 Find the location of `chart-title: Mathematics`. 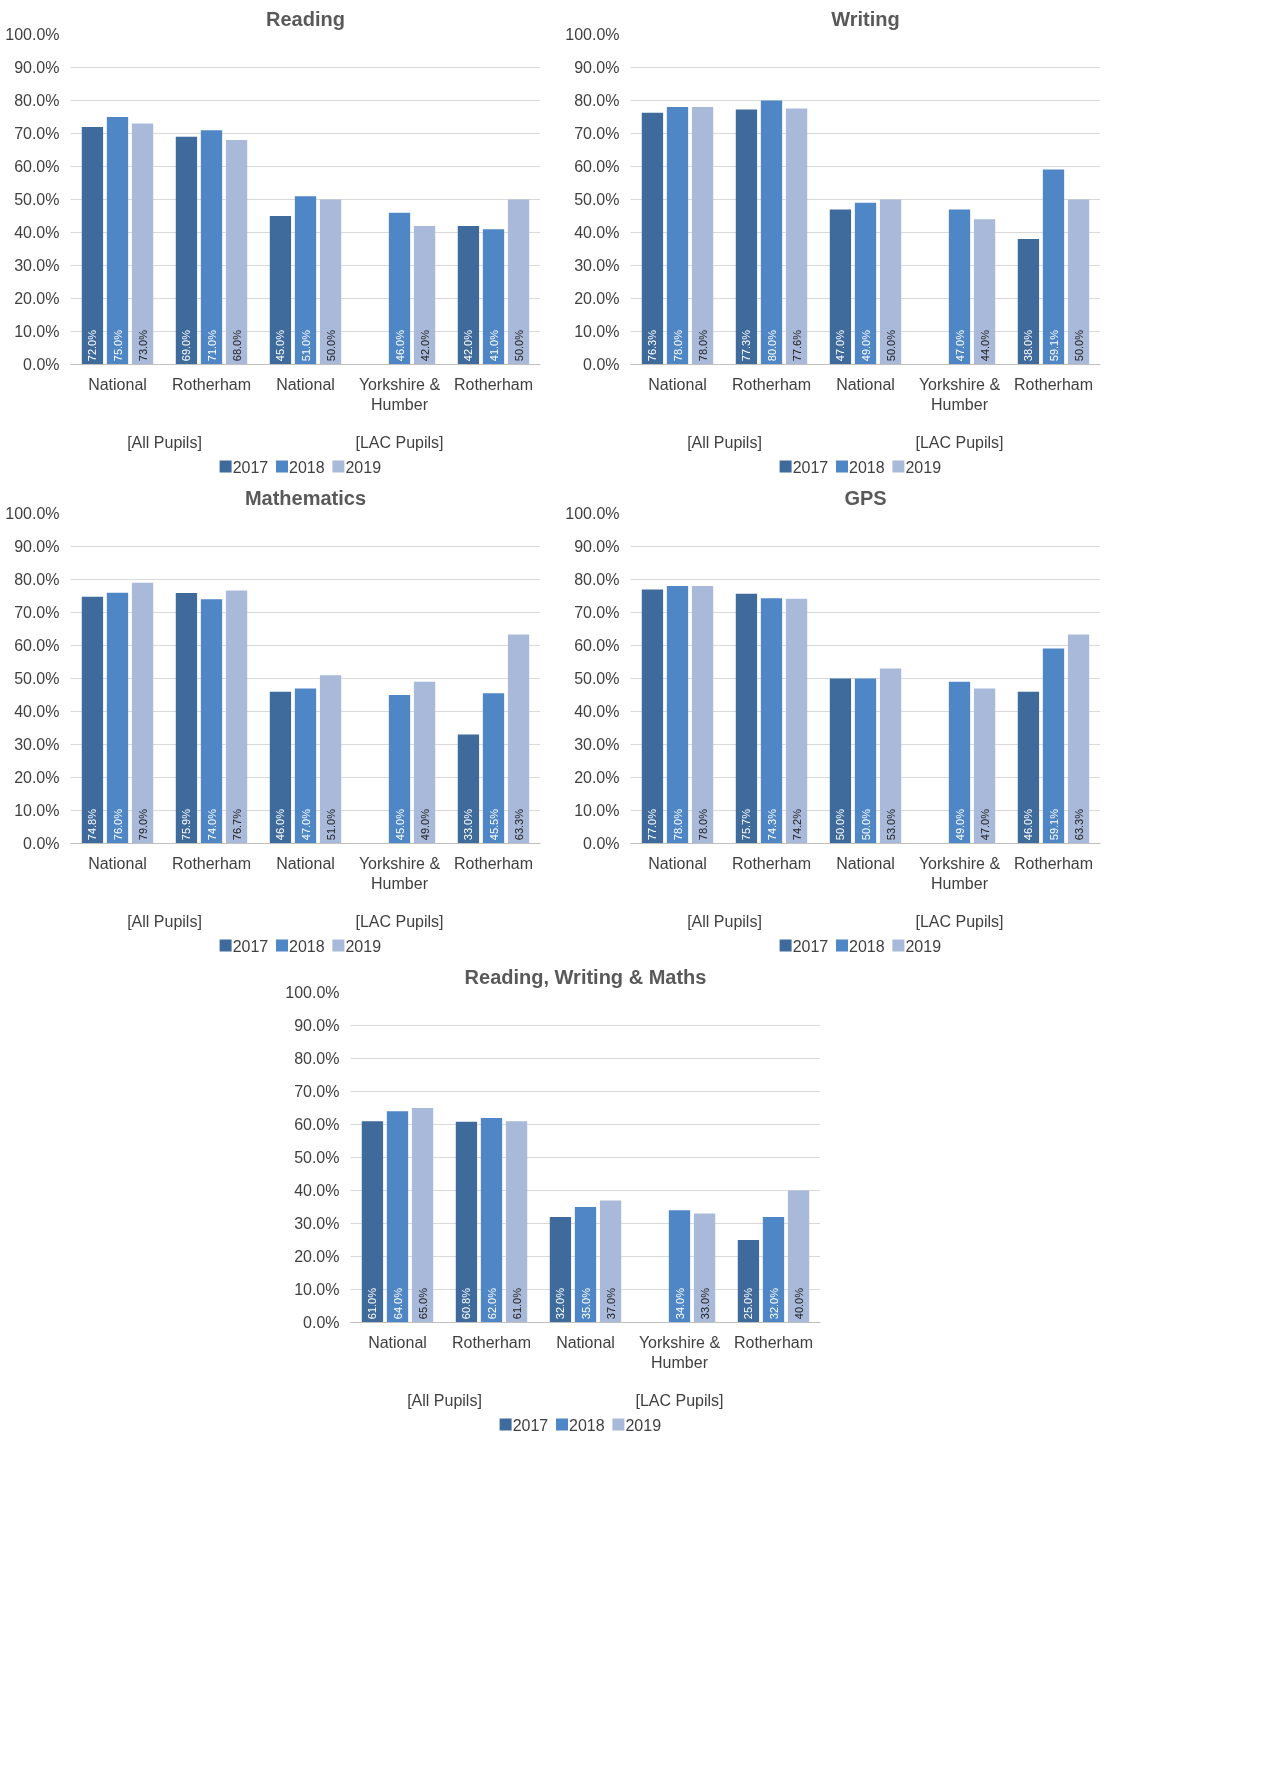

chart-title: Mathematics is located at coordinates (305, 497).